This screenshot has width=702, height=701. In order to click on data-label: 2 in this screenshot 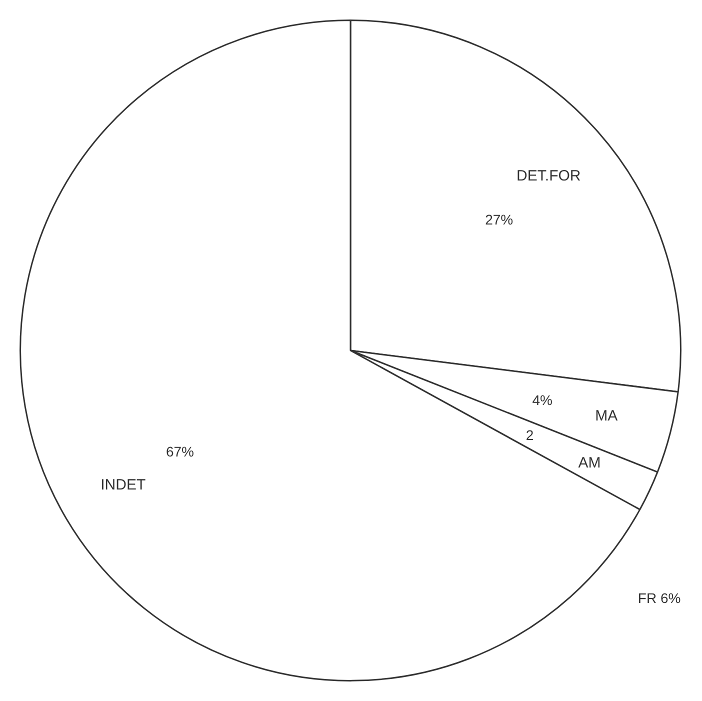, I will do `click(530, 434)`.